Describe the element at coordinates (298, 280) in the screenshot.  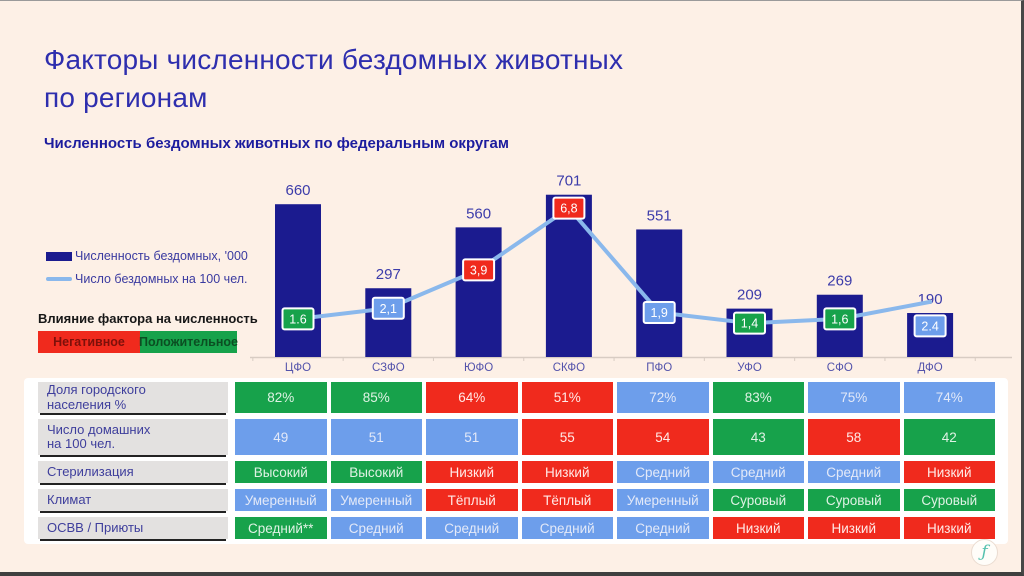
I see `bar-ЦФО` at that location.